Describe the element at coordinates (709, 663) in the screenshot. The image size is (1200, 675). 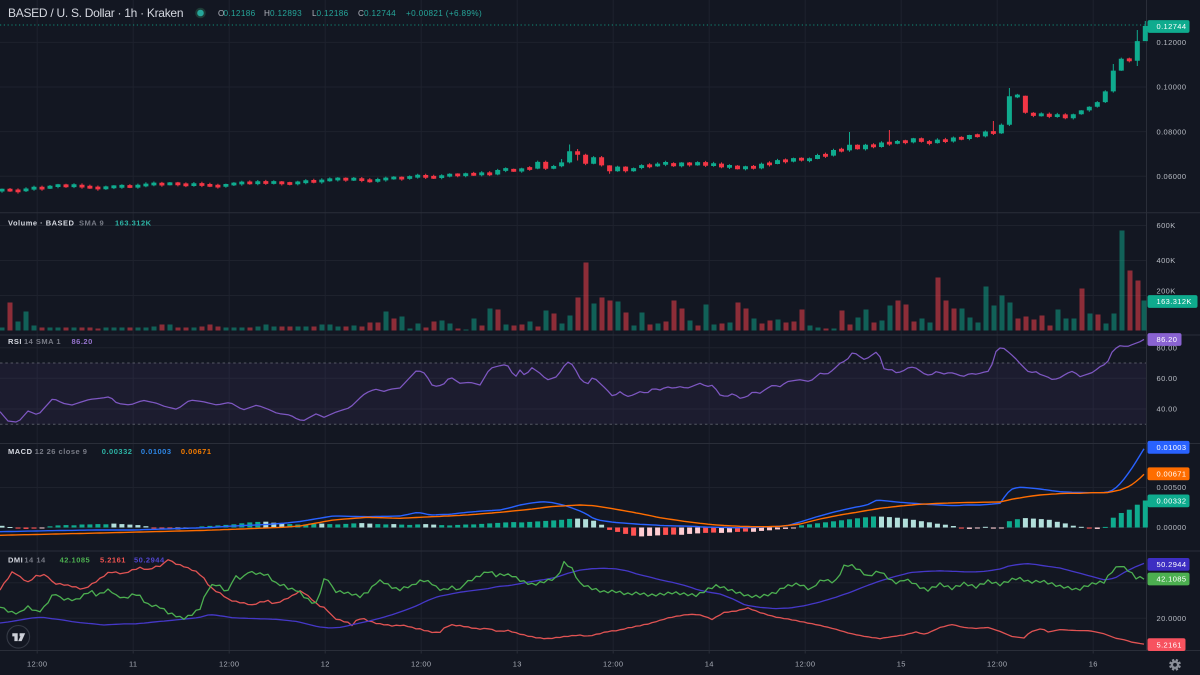
I see `svg-text: 14` at that location.